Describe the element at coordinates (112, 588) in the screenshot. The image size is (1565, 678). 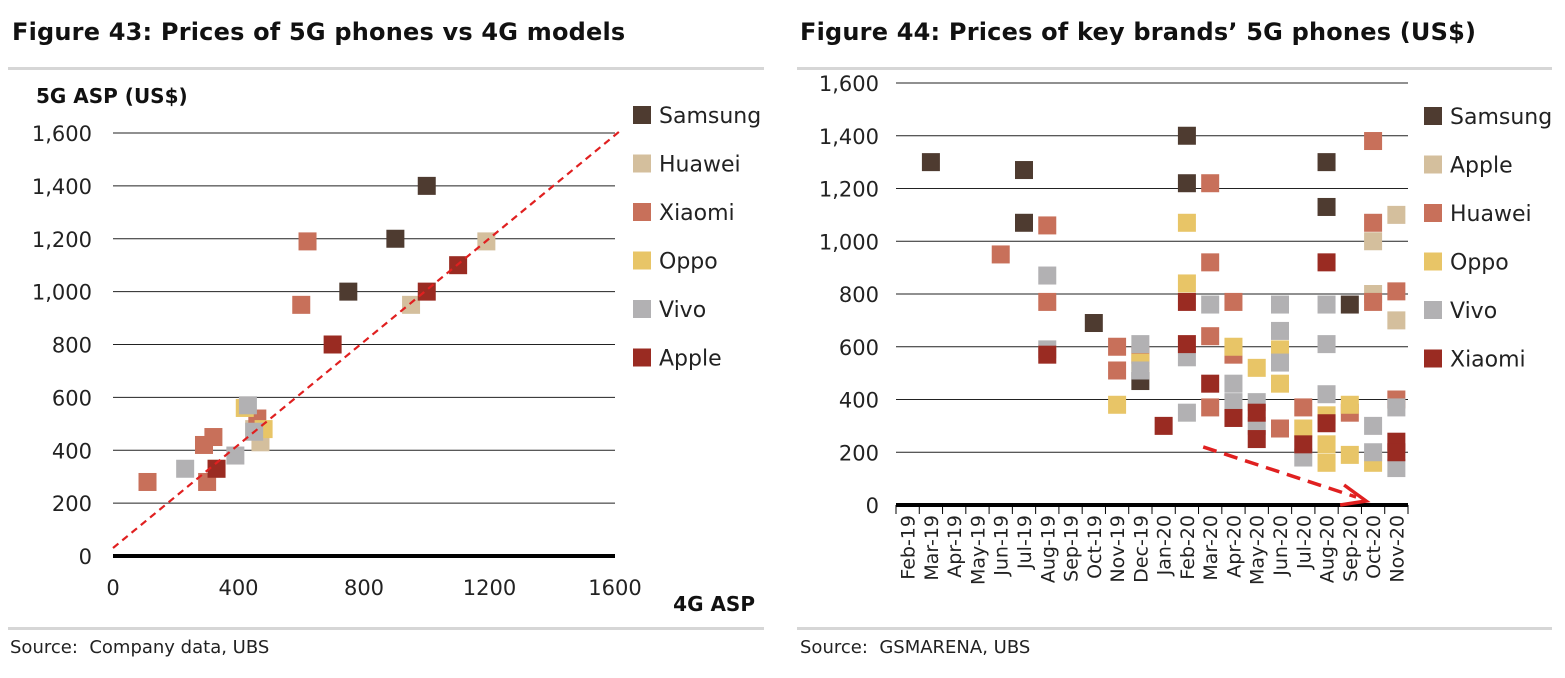
I see `x-tick-label: 0` at that location.